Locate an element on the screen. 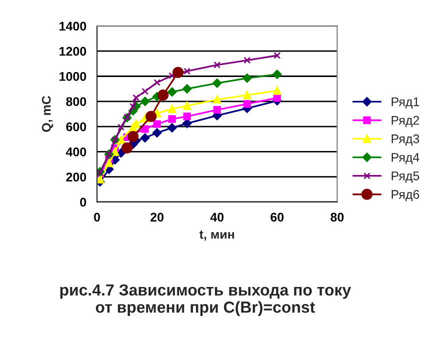  legend-label: Ряд4 is located at coordinates (406, 158).